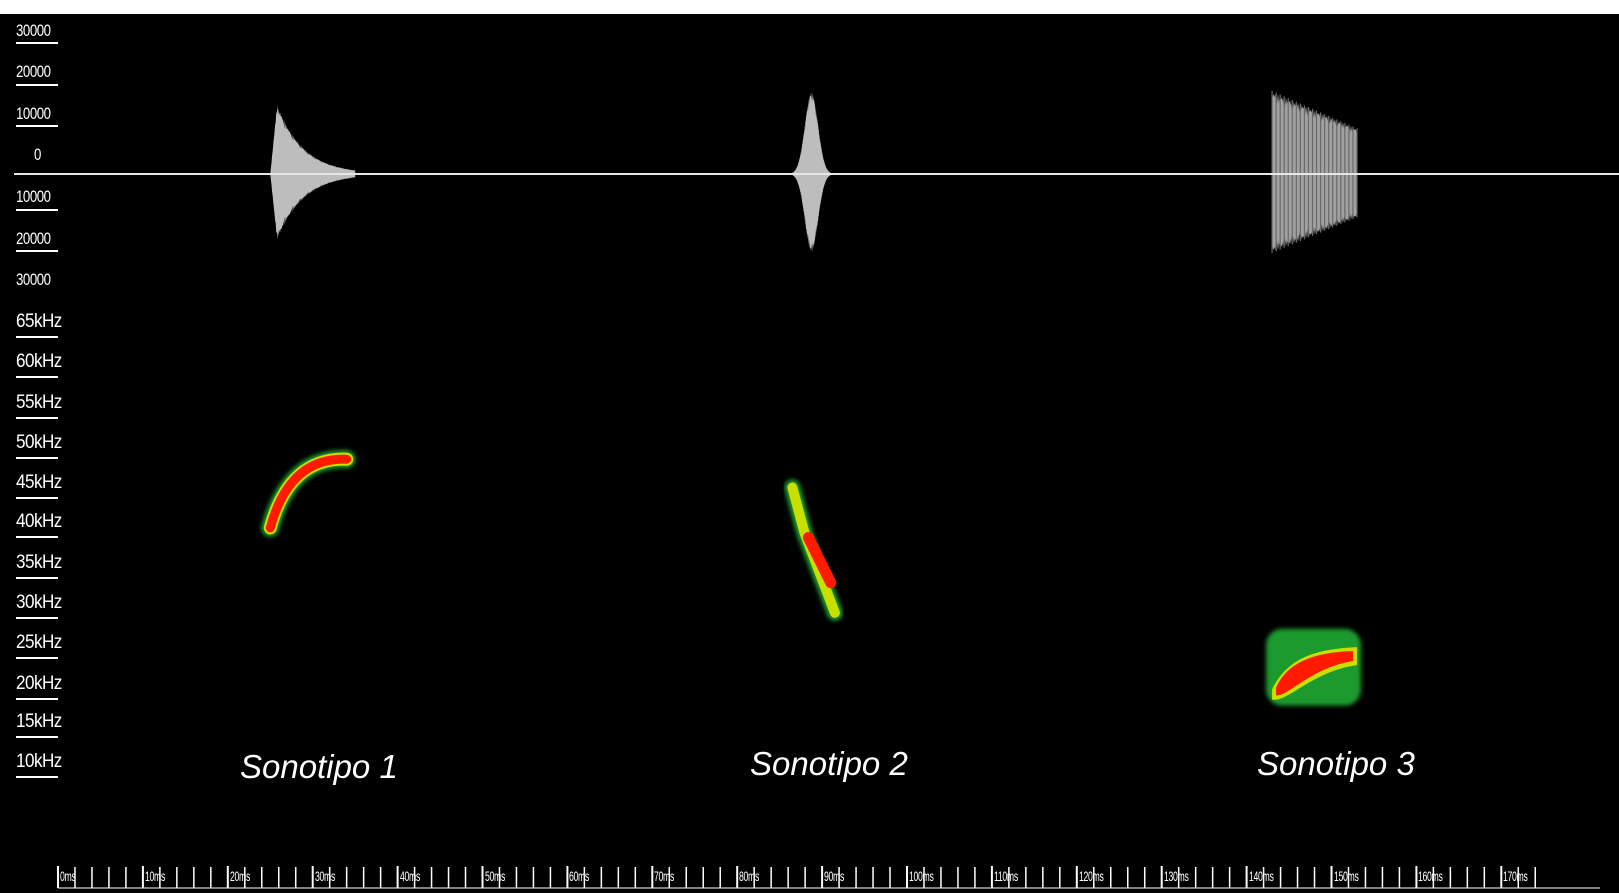 The width and height of the screenshot is (1619, 893). What do you see at coordinates (39, 761) in the screenshot?
I see `frequency-tick-label: 10kHz` at bounding box center [39, 761].